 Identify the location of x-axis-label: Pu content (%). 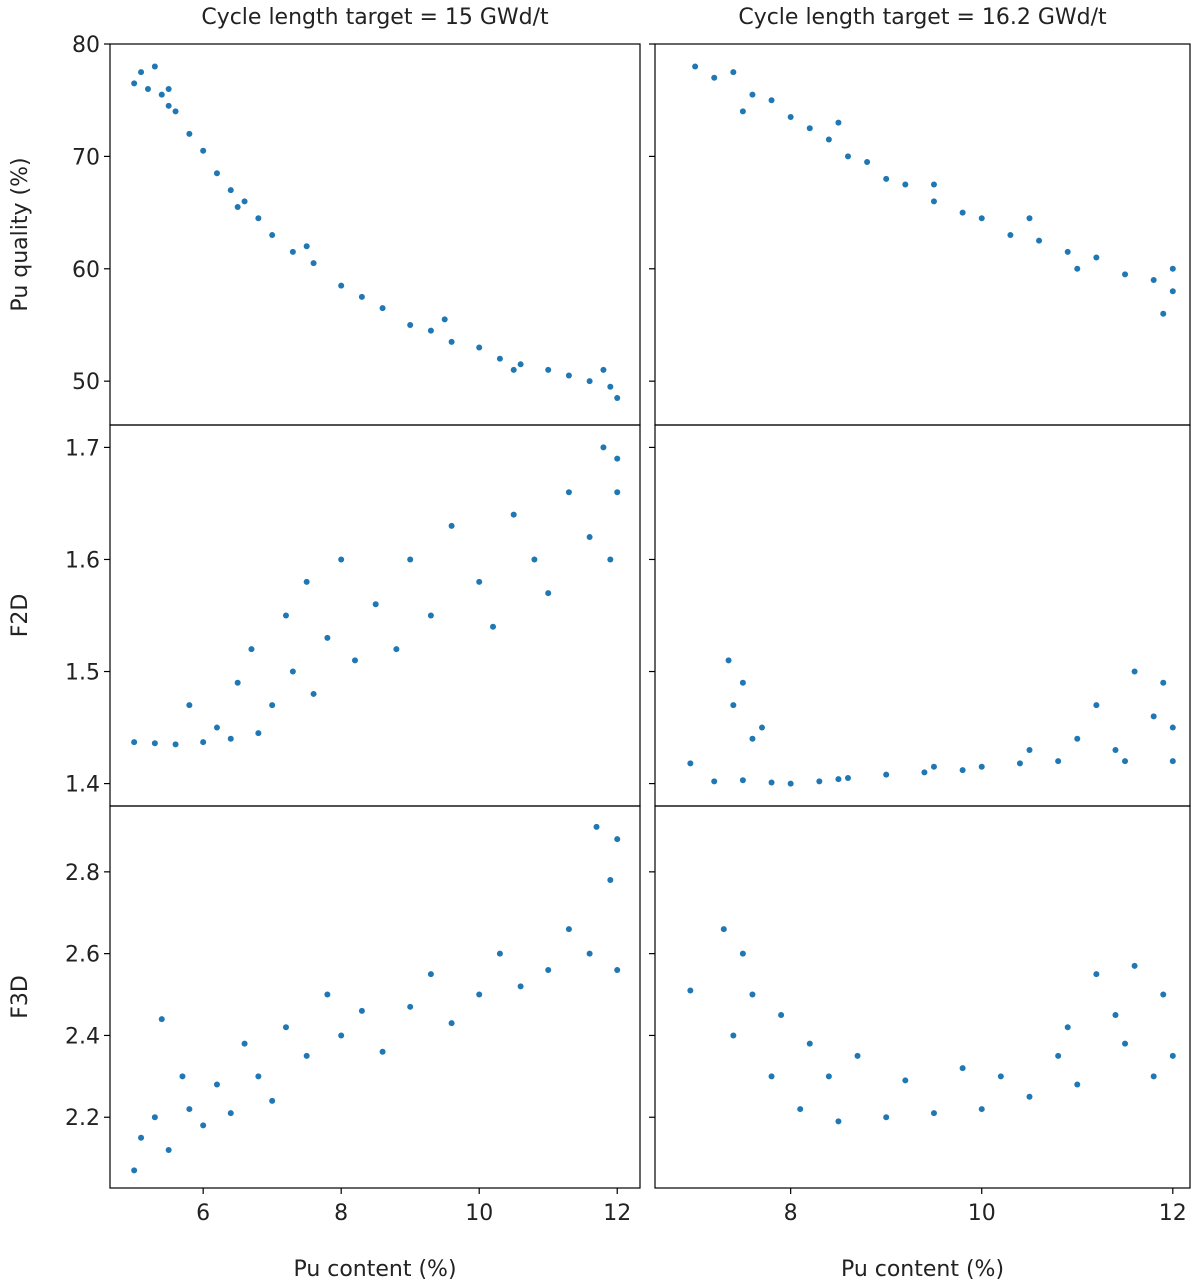
(922, 1269).